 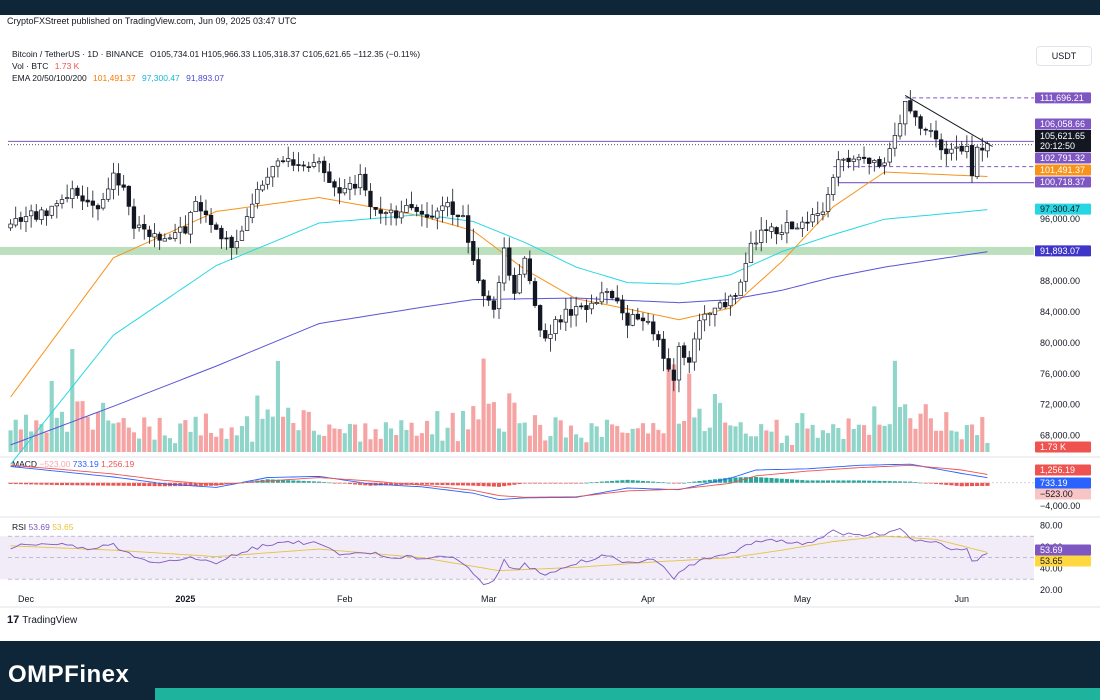 I want to click on rsi-title: RSI, so click(x=19, y=527).